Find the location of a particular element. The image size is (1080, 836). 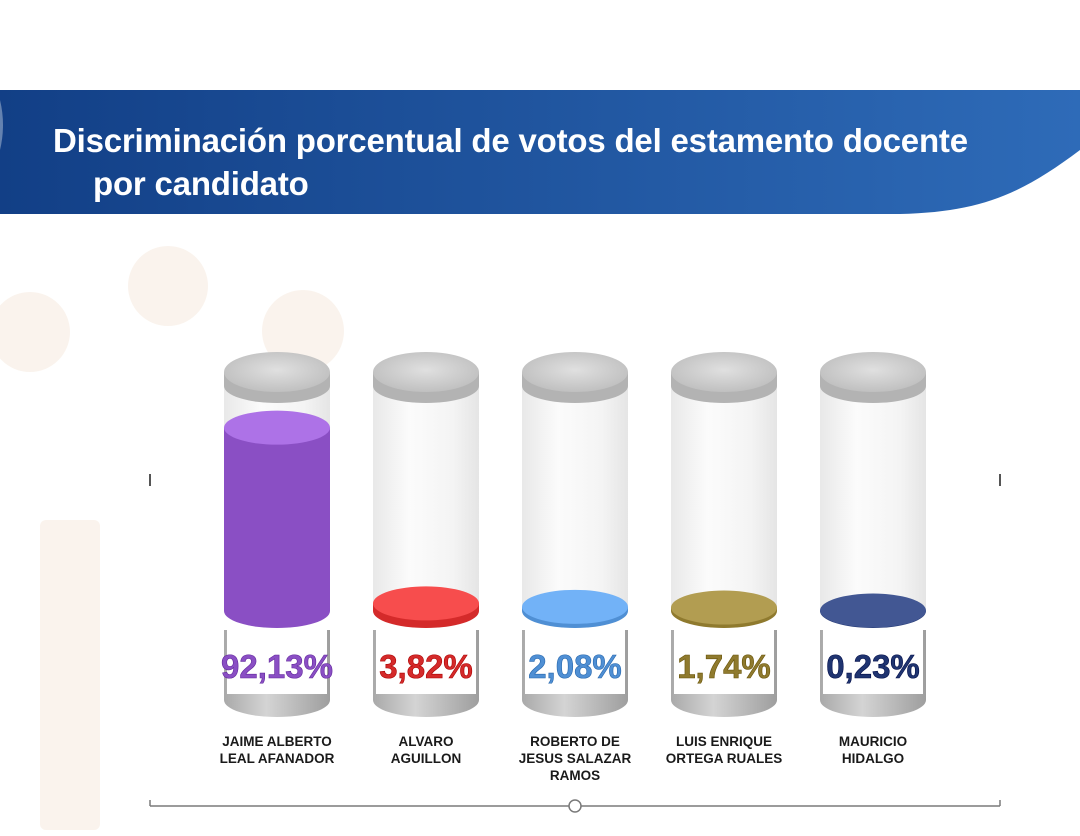

cylinder-bar: 92,13% JAIME ALBERTO LEAL AFANADOR is located at coordinates (277, 559).